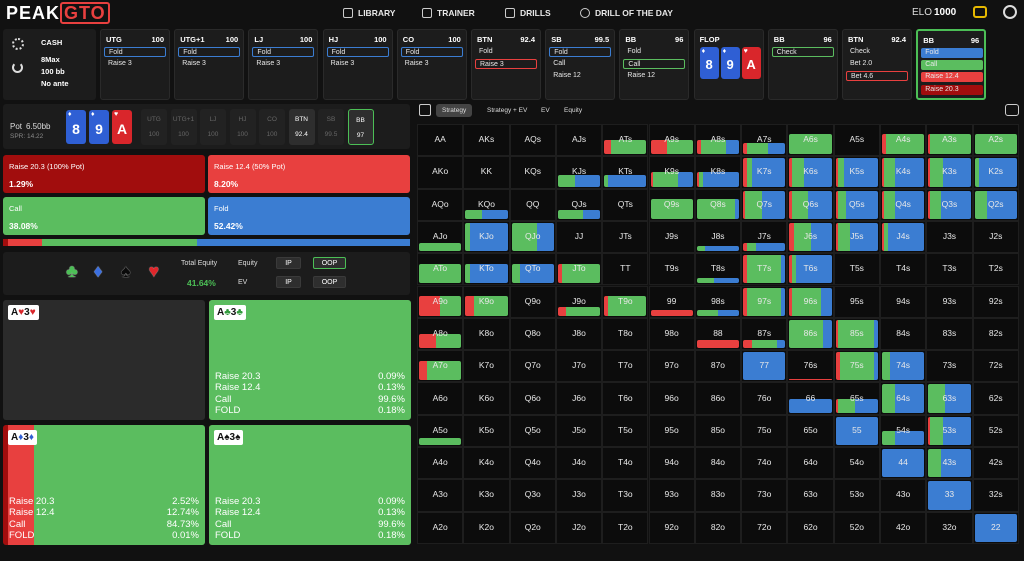 The height and width of the screenshot is (561, 1024). What do you see at coordinates (654, 64) in the screenshot?
I see `action-card: BB 96 Fold Call Raise 12` at bounding box center [654, 64].